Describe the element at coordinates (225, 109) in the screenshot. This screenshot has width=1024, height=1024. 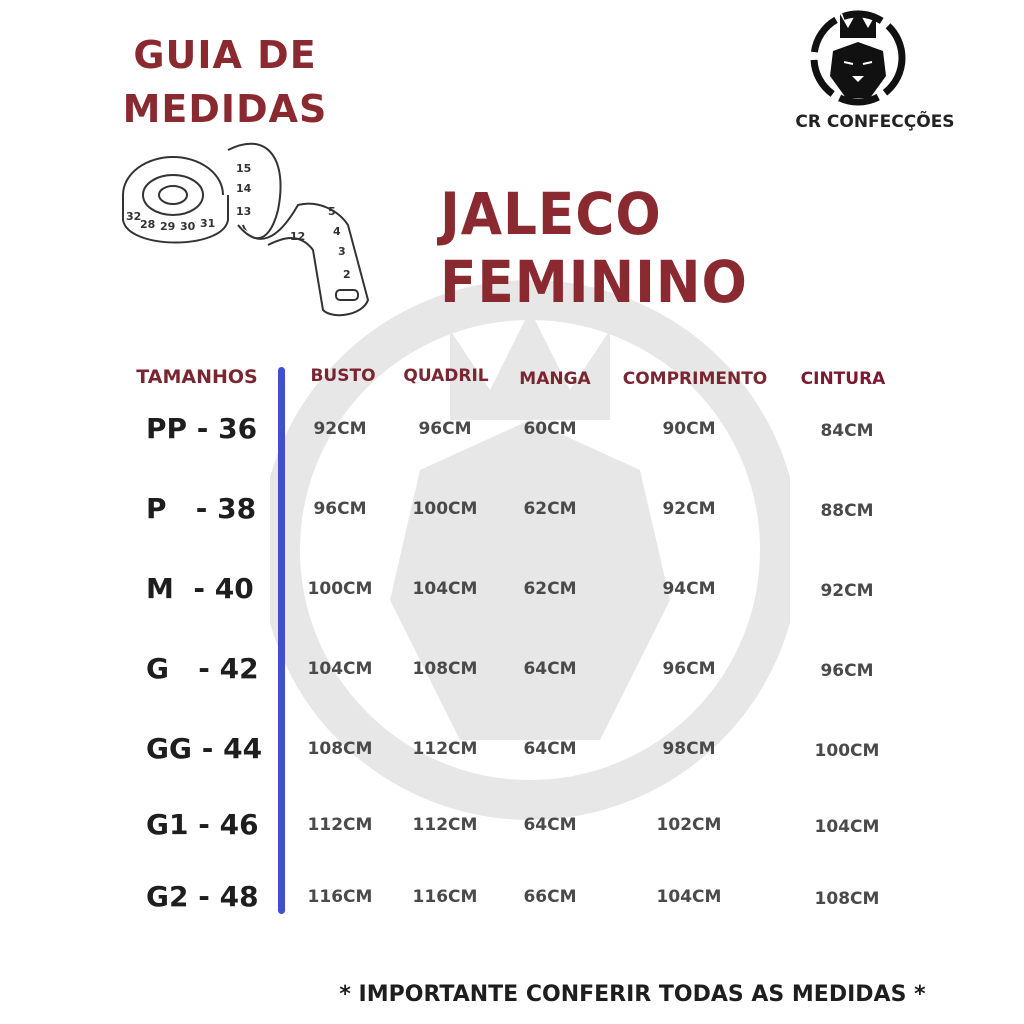
I see `guide-title-line-2: MEDIDAS` at that location.